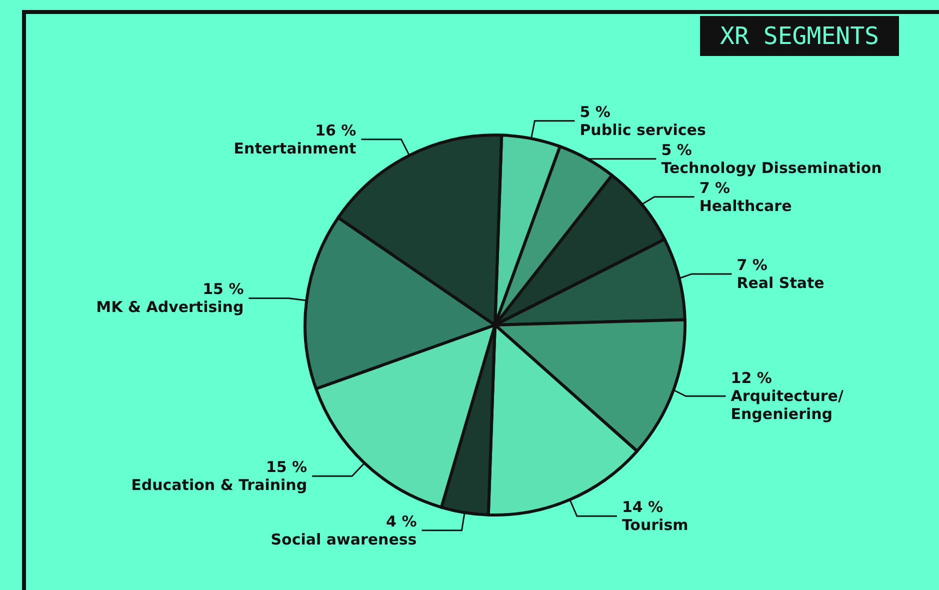  What do you see at coordinates (343, 539) in the screenshot?
I see `slice-label: Social awareness` at bounding box center [343, 539].